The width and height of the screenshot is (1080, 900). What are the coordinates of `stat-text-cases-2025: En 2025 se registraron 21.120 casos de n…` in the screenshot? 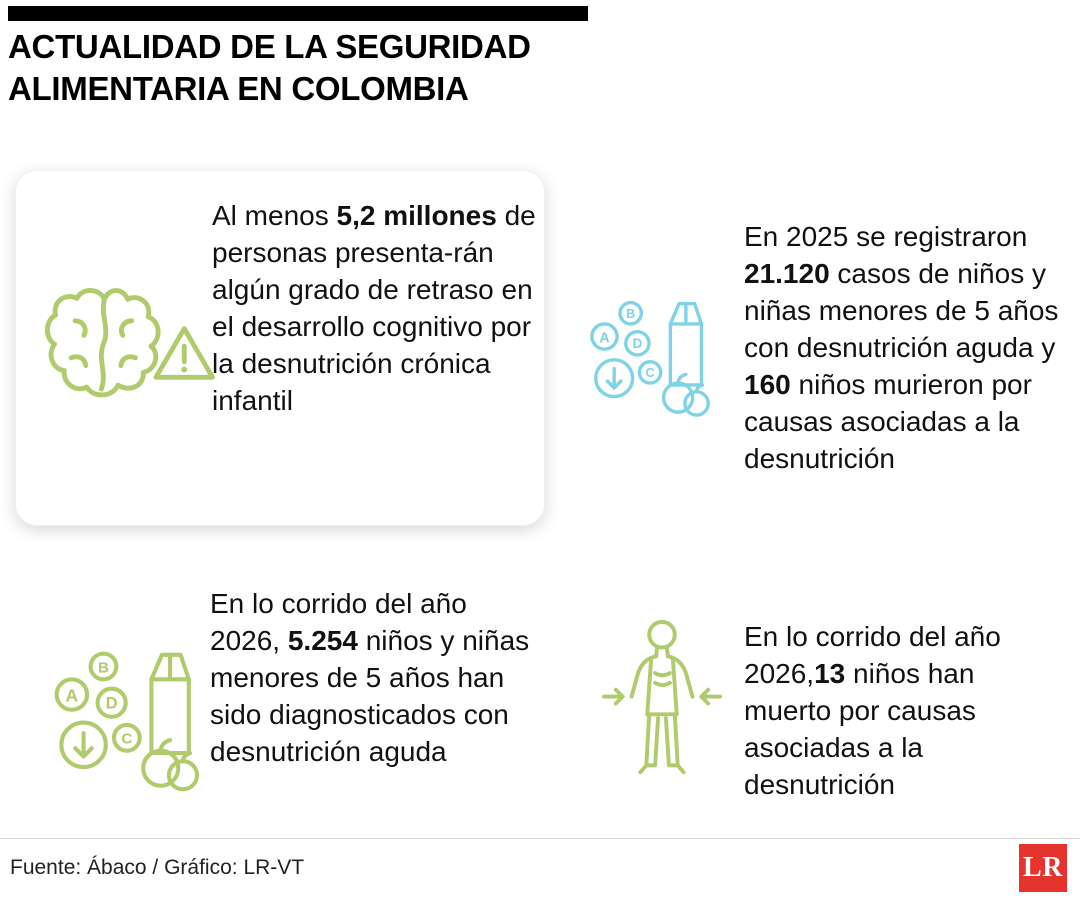 It's located at (901, 347).